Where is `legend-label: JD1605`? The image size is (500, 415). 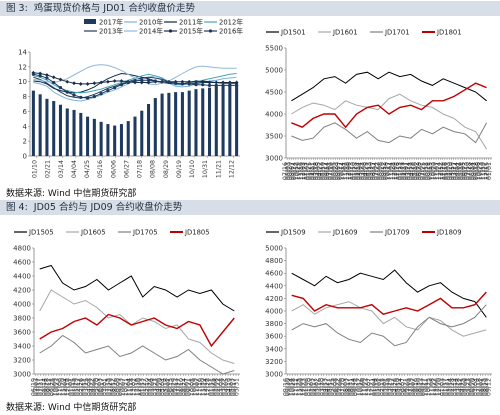 legend-label: JD1605 is located at coordinates (93, 233).